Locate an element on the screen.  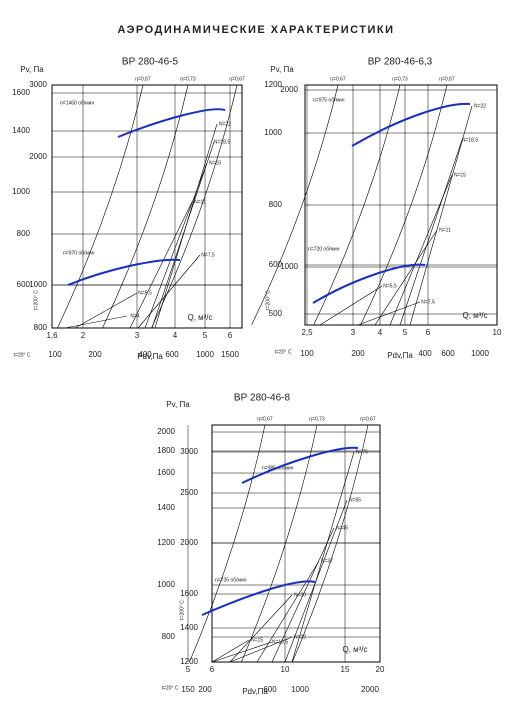
x-tick-label: 20 is located at coordinates (380, 669).